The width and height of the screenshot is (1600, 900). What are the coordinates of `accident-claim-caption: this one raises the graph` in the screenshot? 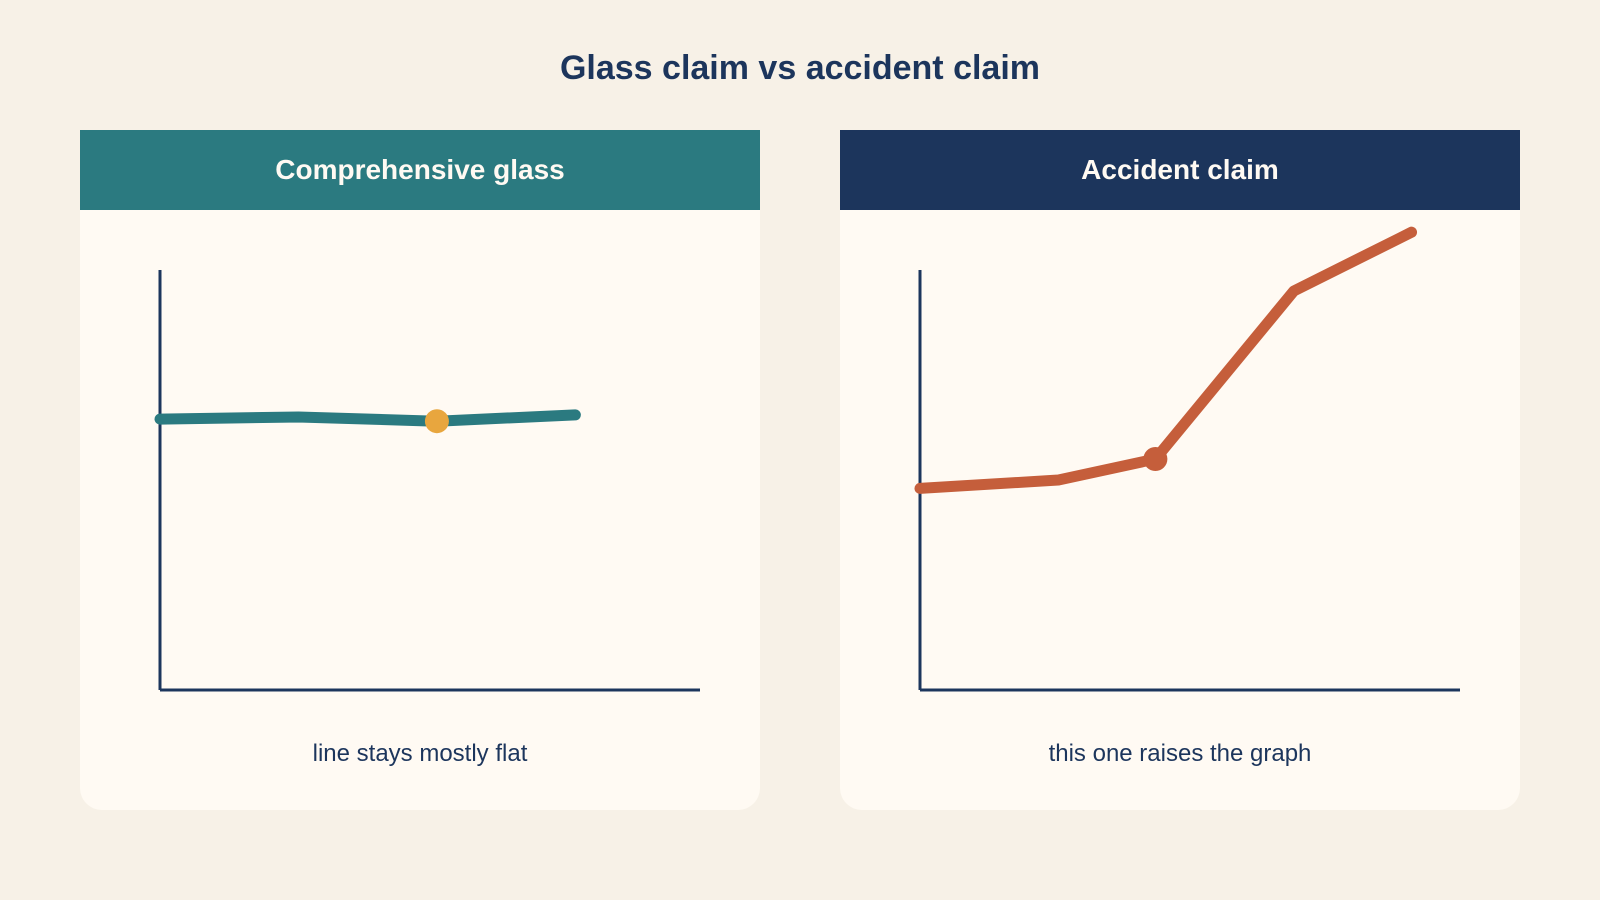 It's located at (1180, 753).